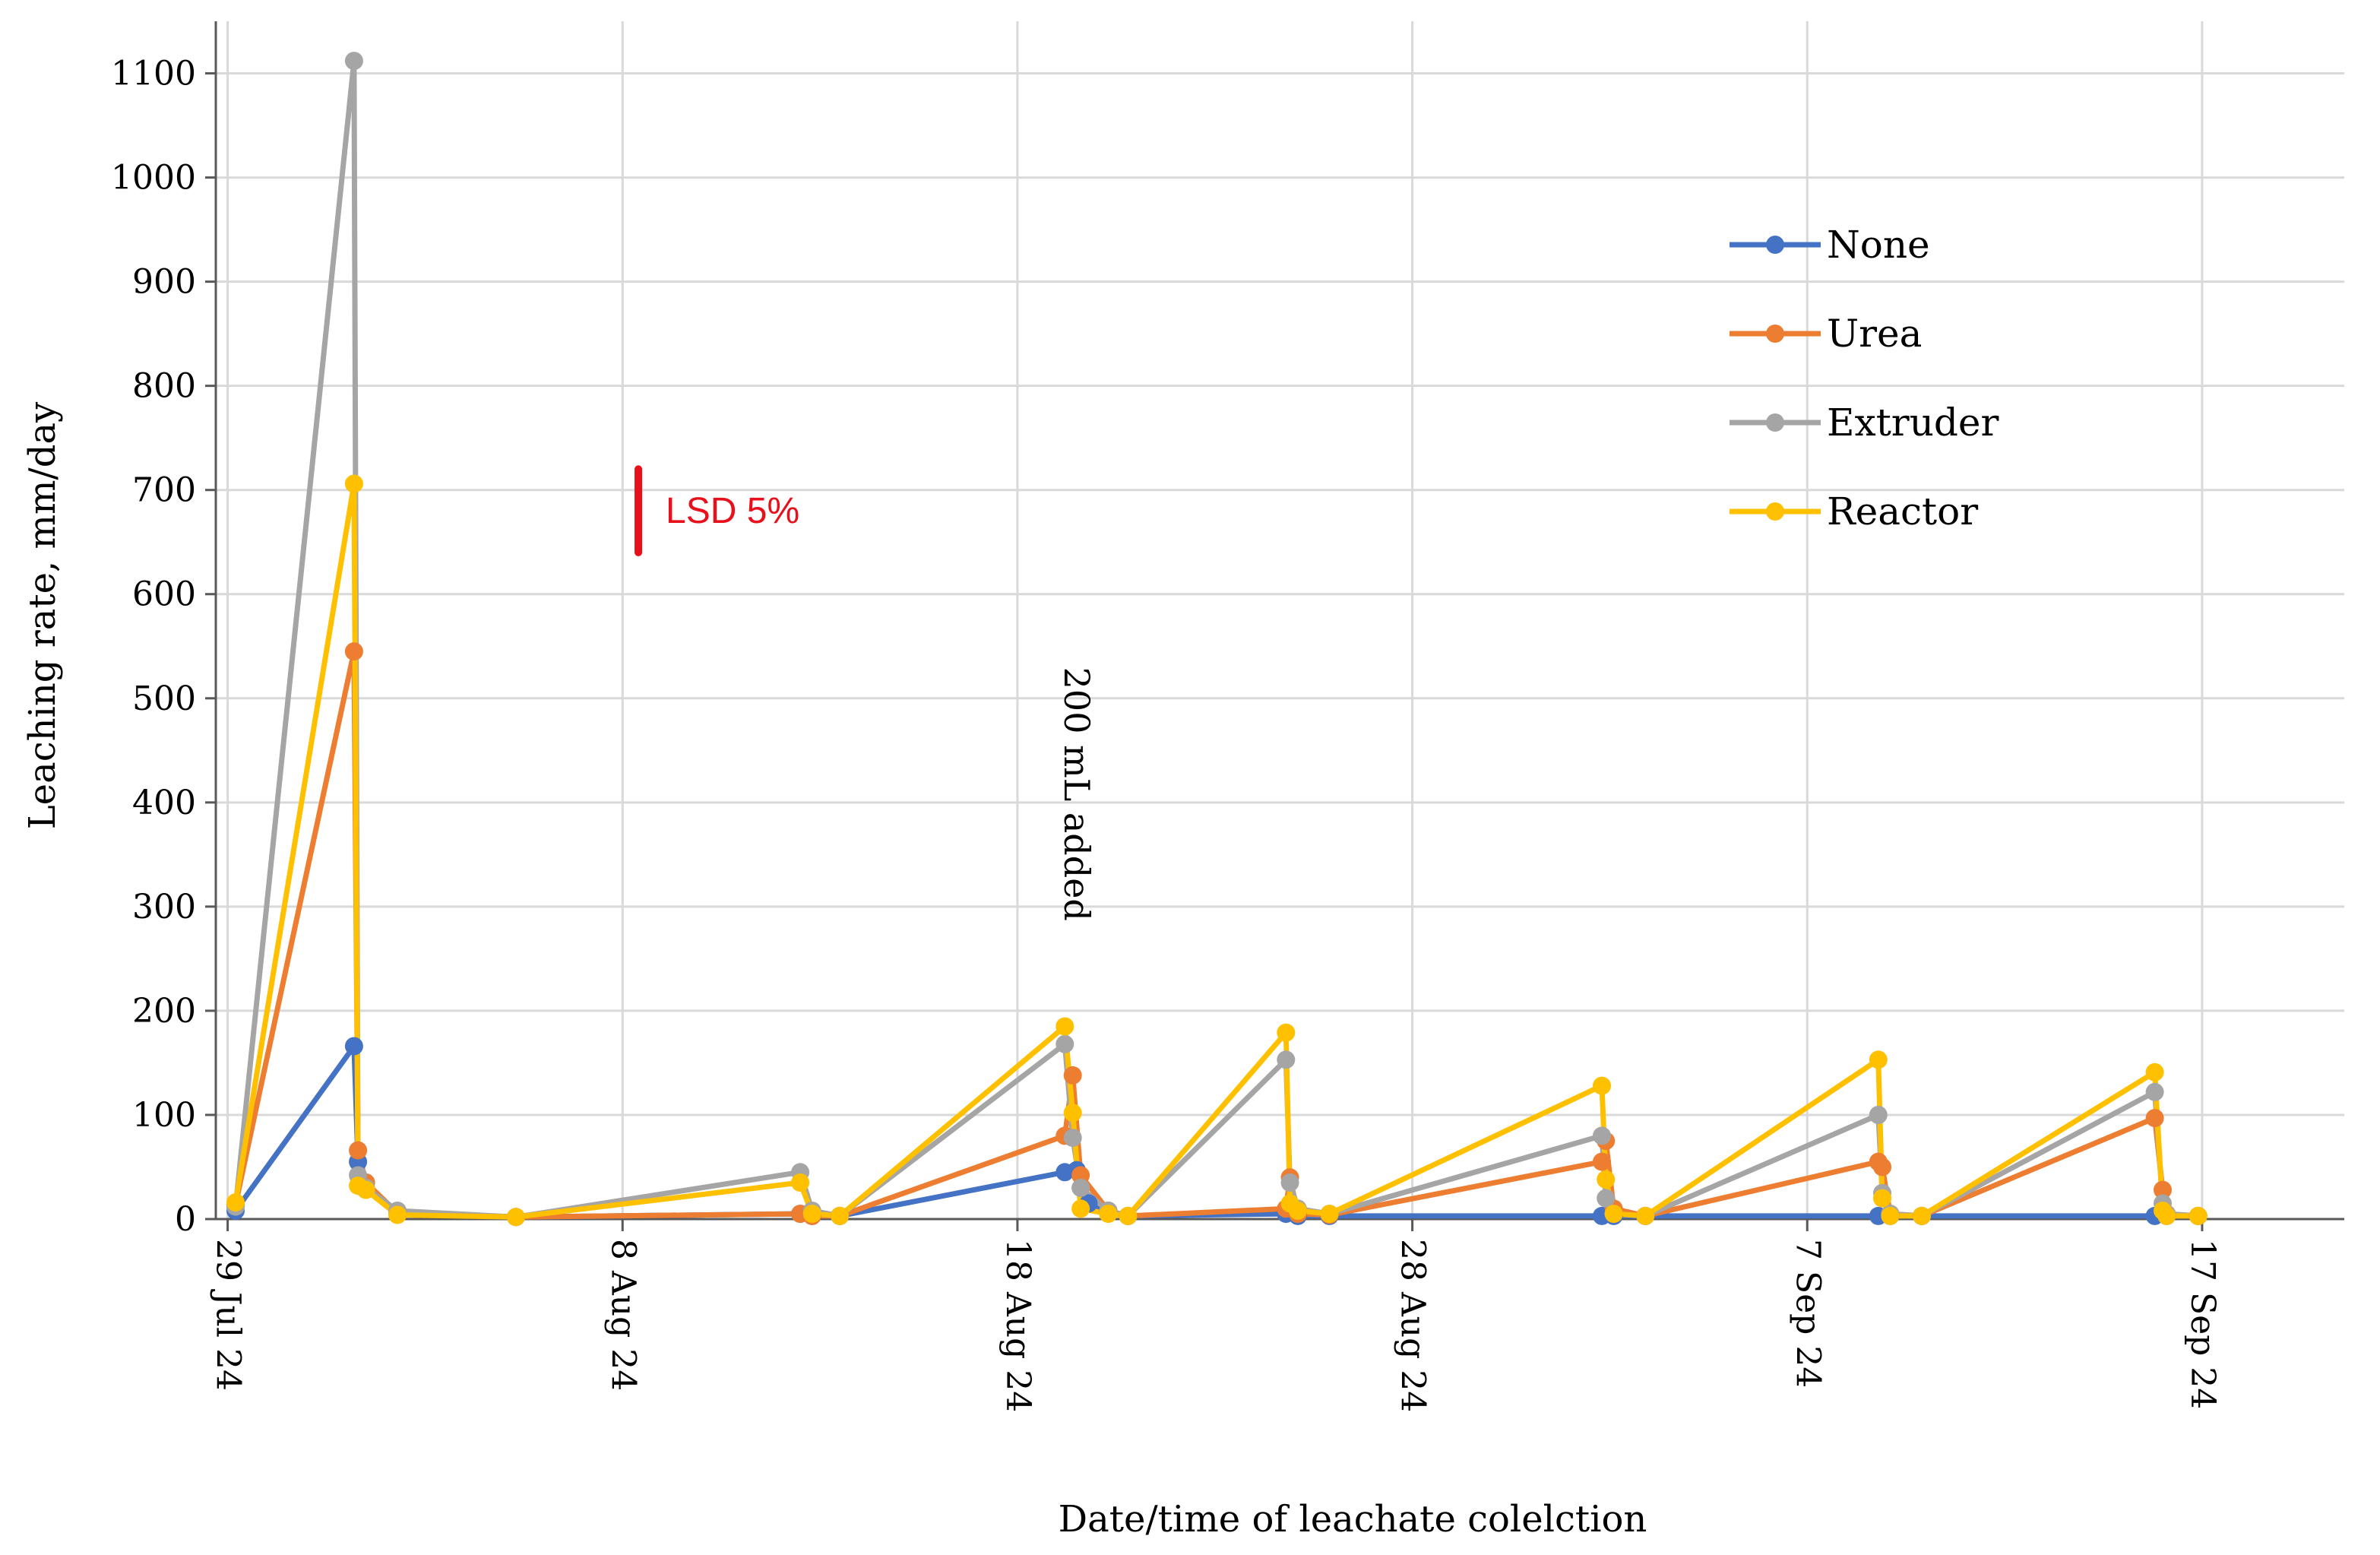  I want to click on y-tick-label: 900, so click(164, 282).